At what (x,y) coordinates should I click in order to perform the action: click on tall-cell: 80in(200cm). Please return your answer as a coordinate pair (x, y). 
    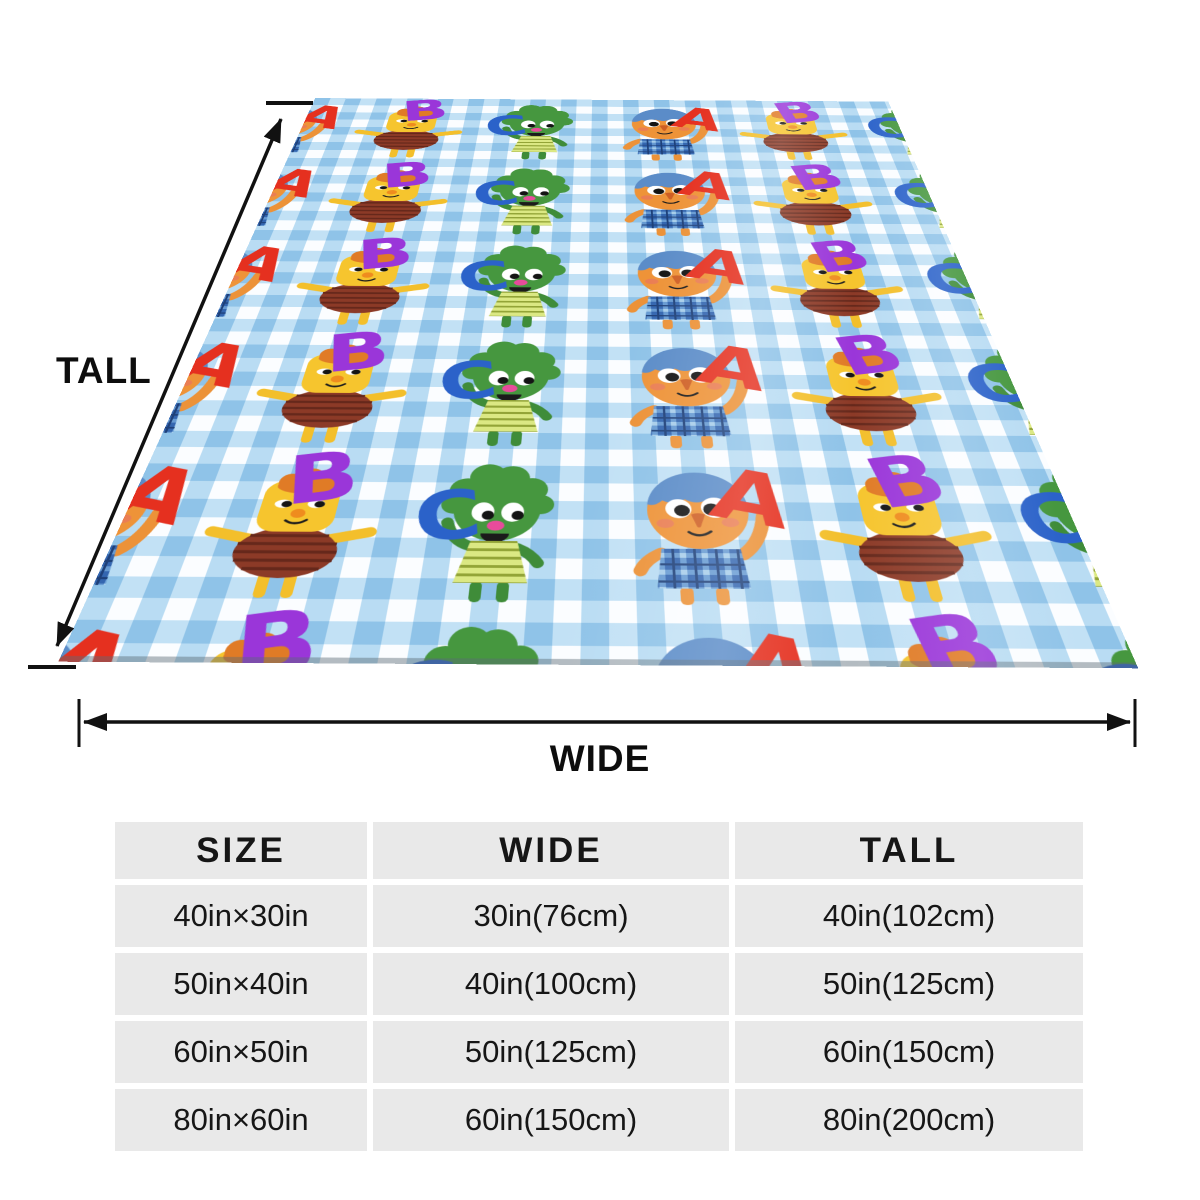
    Looking at the image, I should click on (909, 1120).